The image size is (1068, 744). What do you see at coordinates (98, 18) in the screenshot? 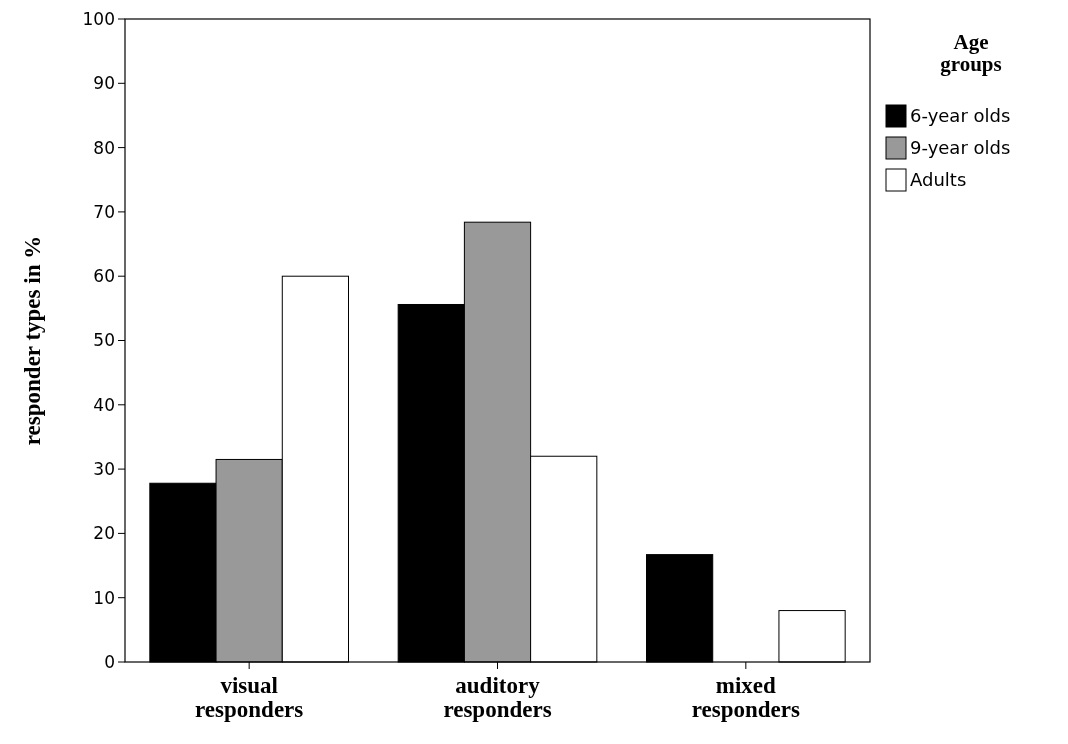
I see `y-tick-label: 100` at bounding box center [98, 18].